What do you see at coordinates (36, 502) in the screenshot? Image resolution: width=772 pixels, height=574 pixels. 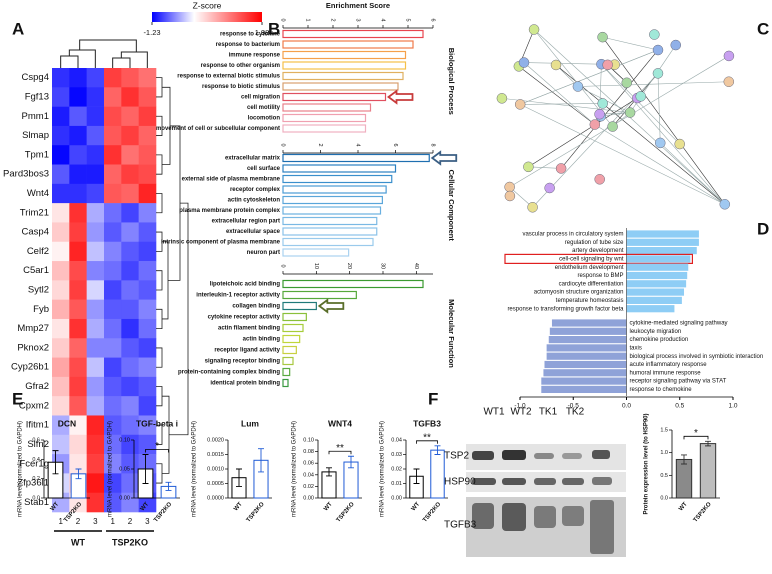 I see `gene-label: Stab1` at bounding box center [36, 502].